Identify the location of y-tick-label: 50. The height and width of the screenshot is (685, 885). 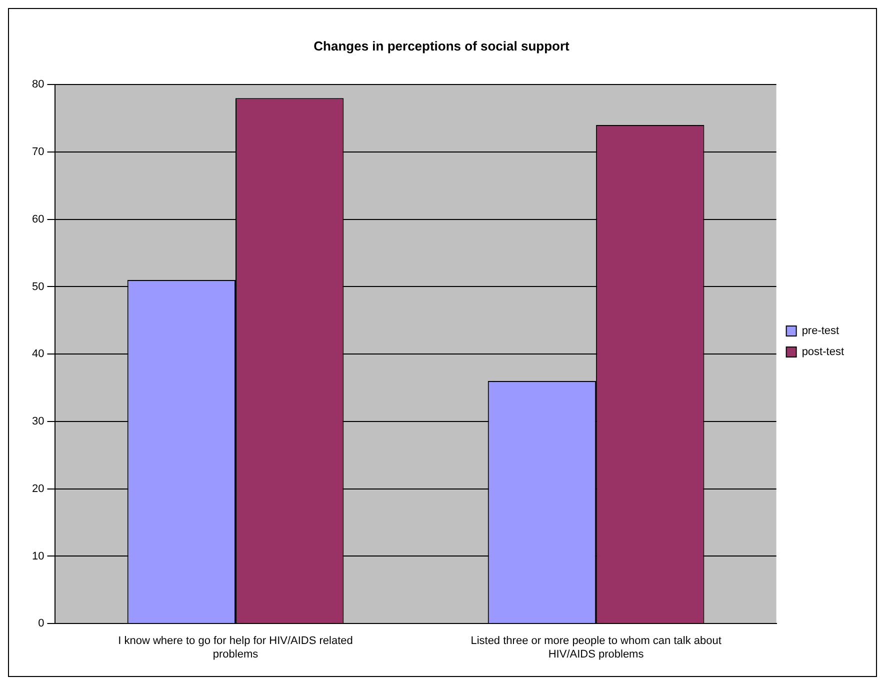
(38, 286).